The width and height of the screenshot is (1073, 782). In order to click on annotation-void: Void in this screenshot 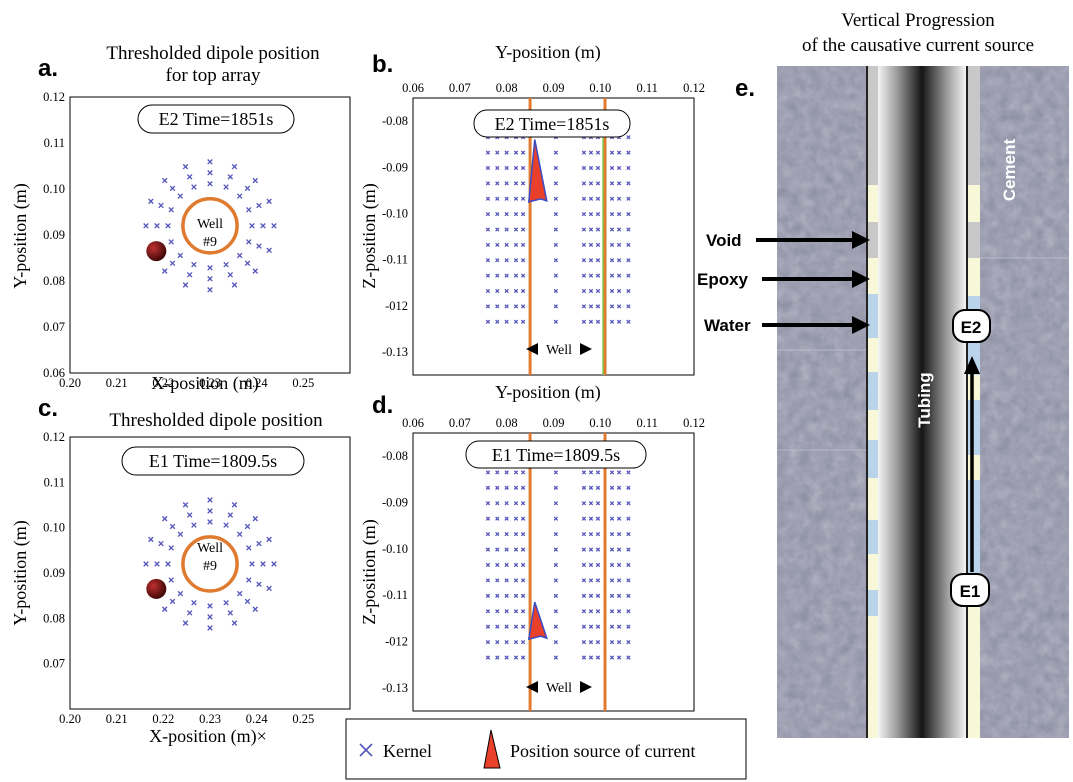, I will do `click(788, 240)`.